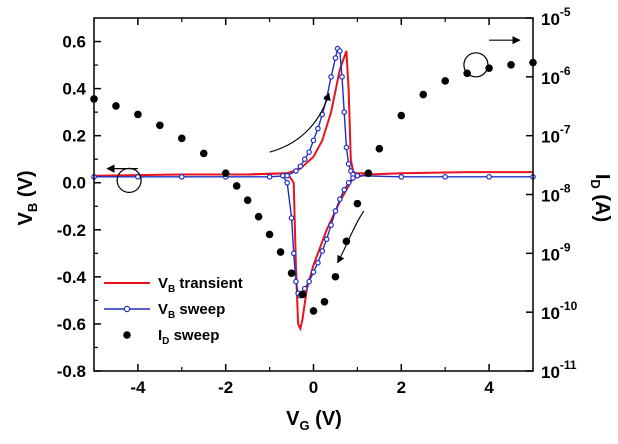  I want to click on x-tick-label: 2, so click(401, 387).